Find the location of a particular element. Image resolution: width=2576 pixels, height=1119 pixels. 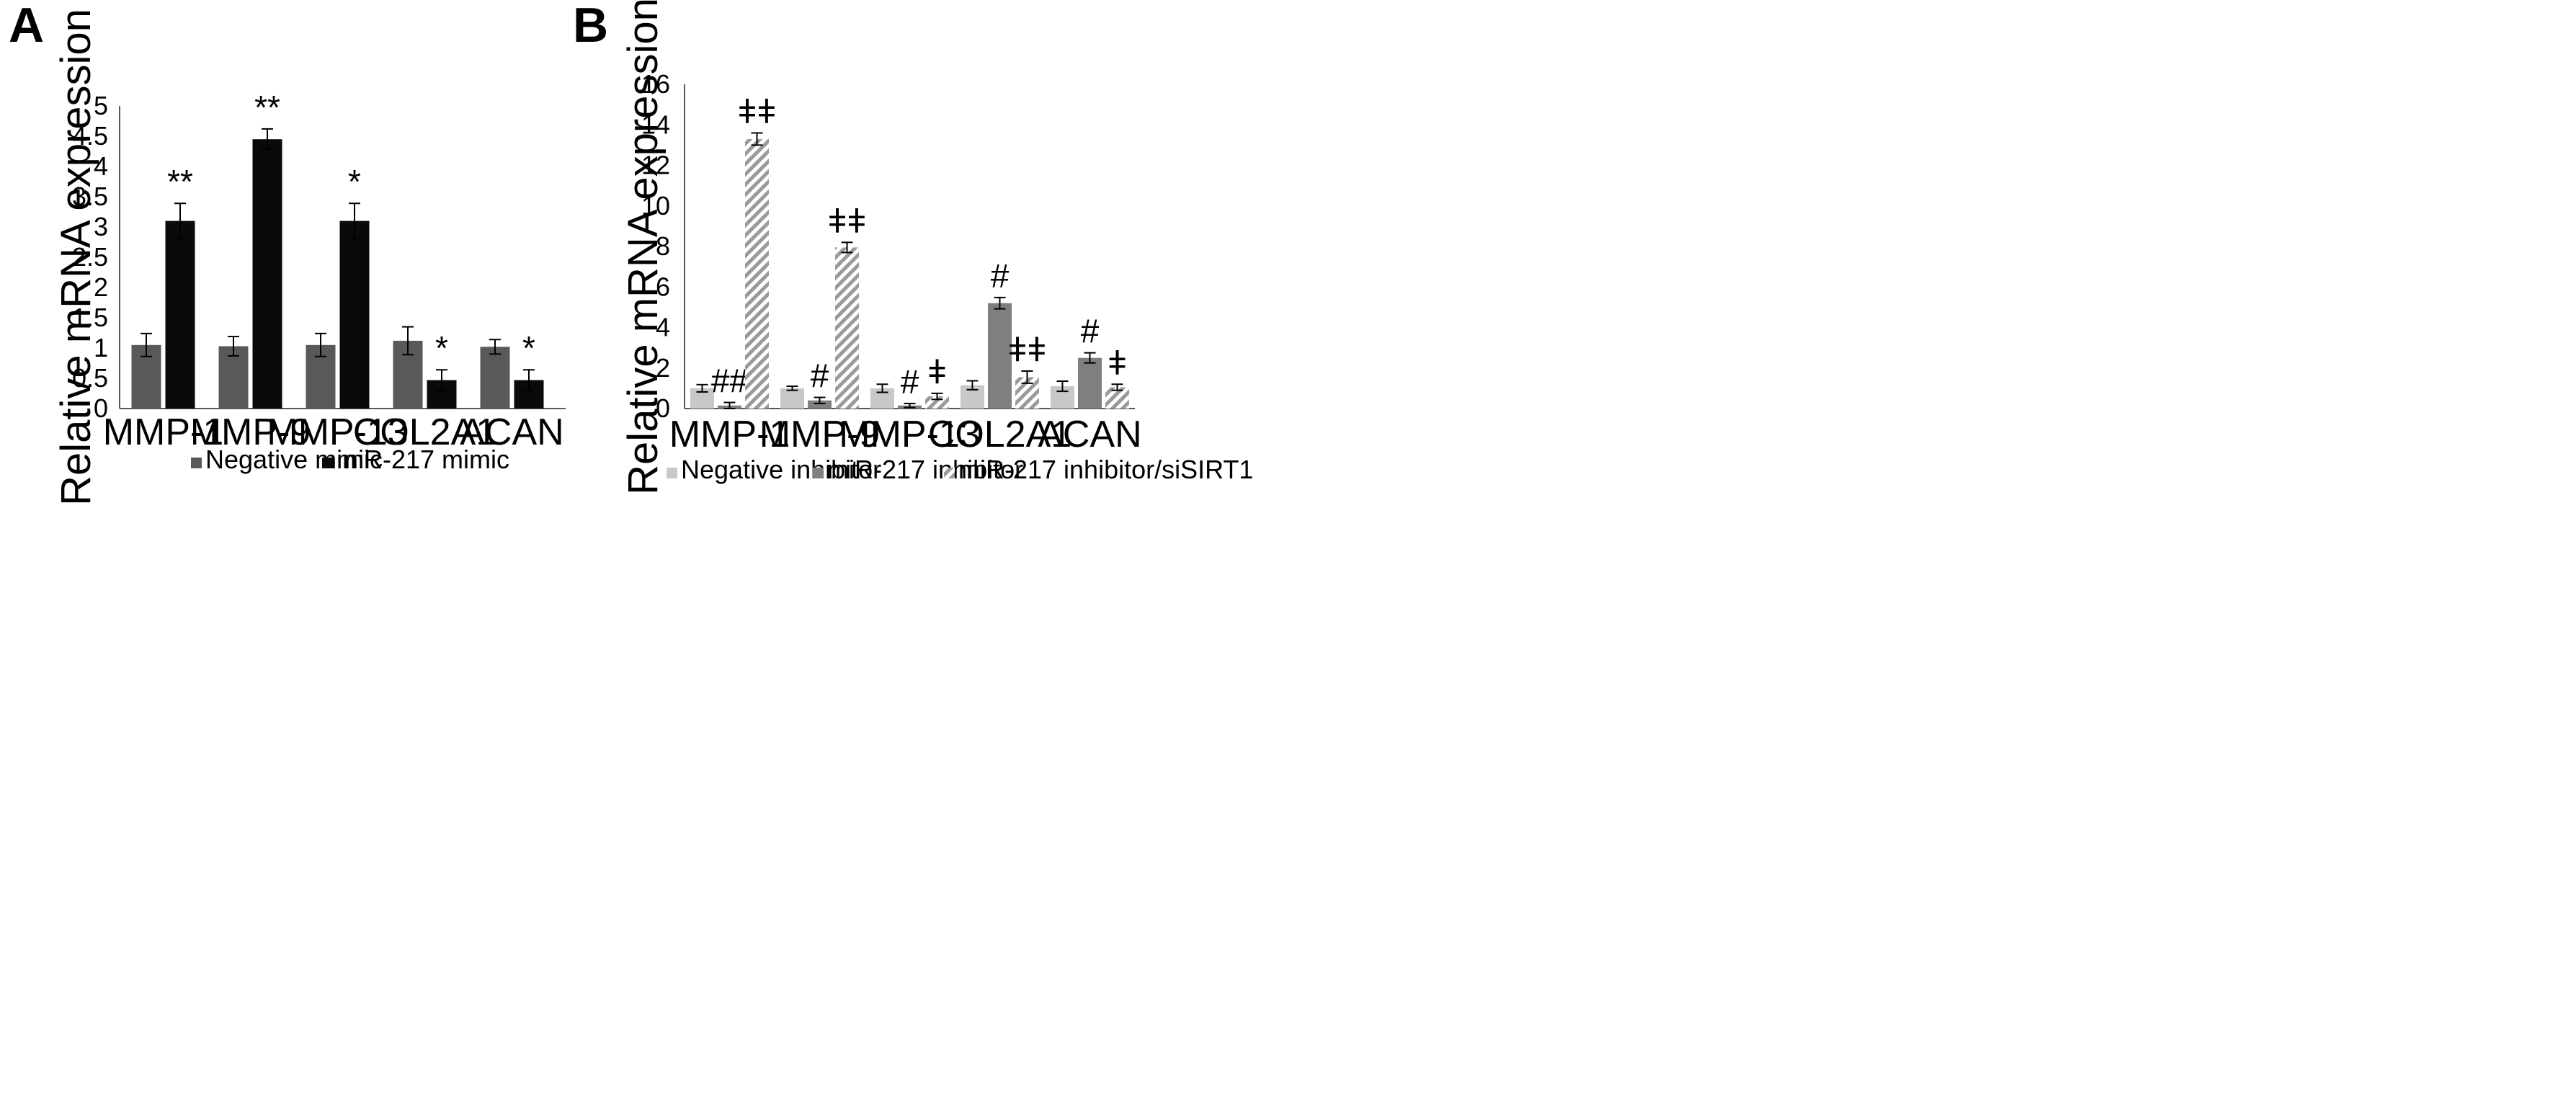

y-tick-label: 4.5 is located at coordinates (90, 136).